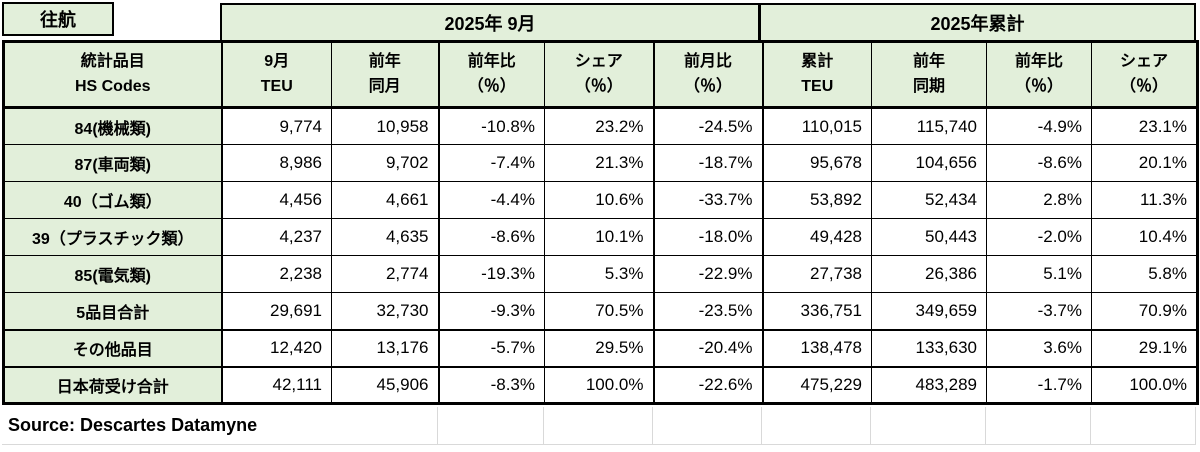 Image resolution: width=1200 pixels, height=452 pixels. Describe the element at coordinates (113, 311) in the screenshot. I see `row-label: 5品目合計` at that location.